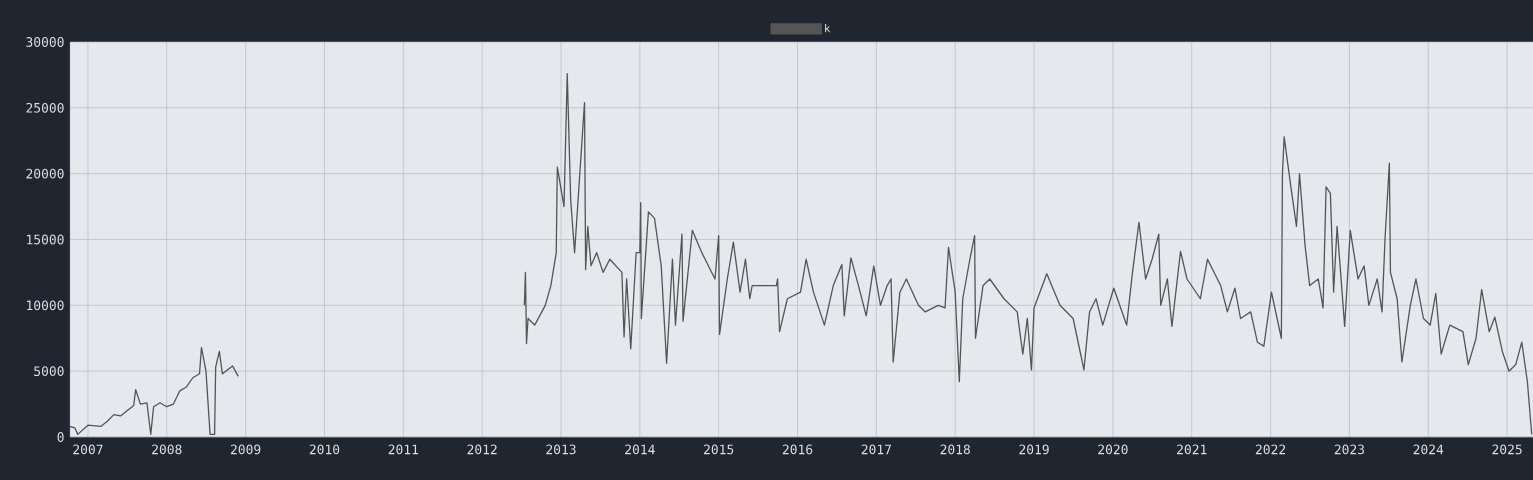 The height and width of the screenshot is (480, 1533). I want to click on y-tick-label: 5000, so click(49, 371).